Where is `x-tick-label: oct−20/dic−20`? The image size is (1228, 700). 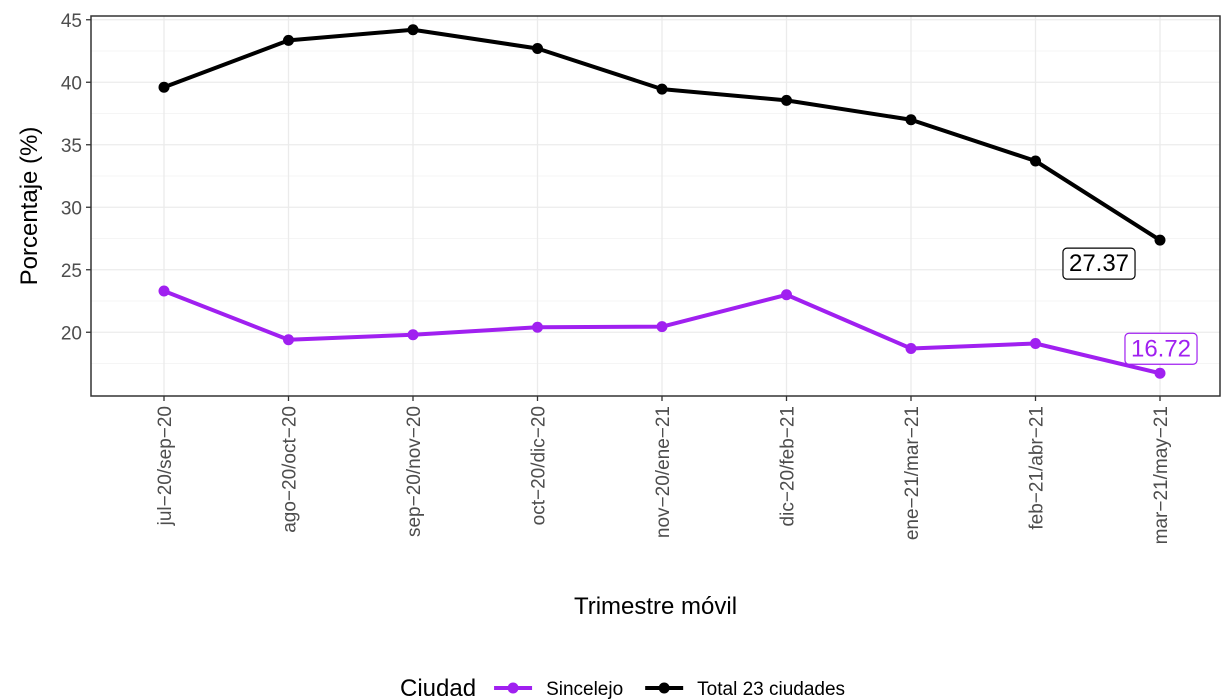
x-tick-label: oct−20/dic−20 is located at coordinates (539, 465).